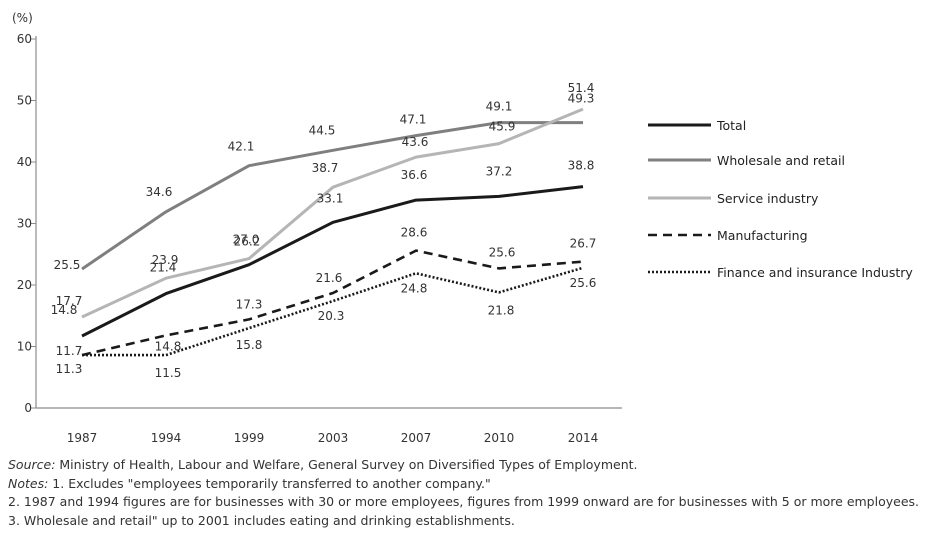 The height and width of the screenshot is (537, 926). Describe the element at coordinates (815, 272) in the screenshot. I see `legend-label: Finance and insurance Industry` at that location.